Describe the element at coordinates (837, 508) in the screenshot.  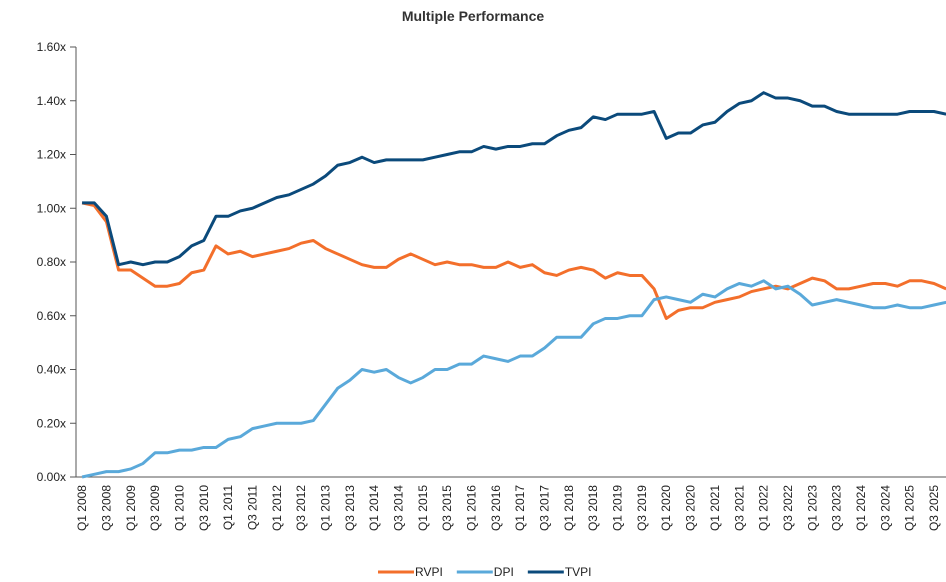
I see `x-tick-label: Q3 2023` at that location.